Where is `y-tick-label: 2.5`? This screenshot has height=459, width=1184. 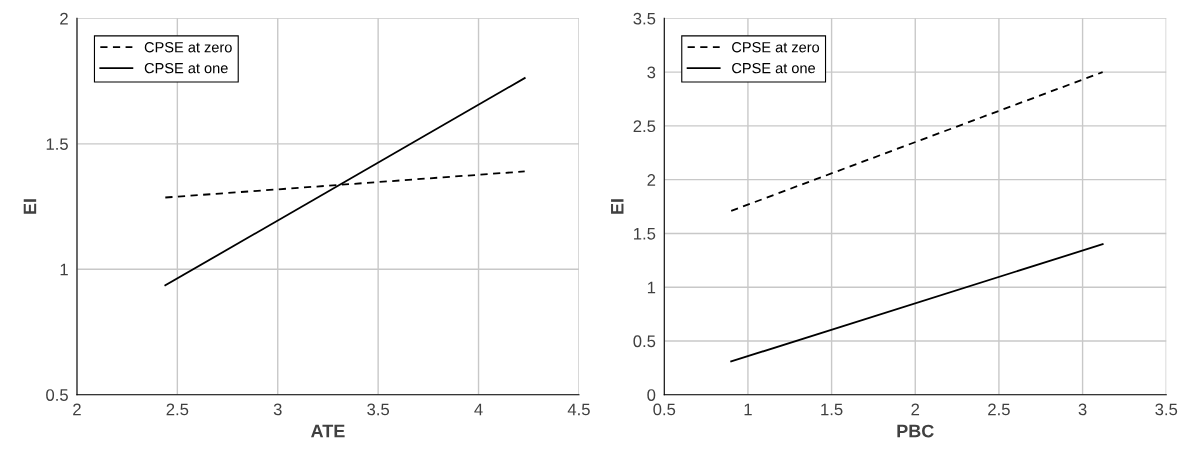
y-tick-label: 2.5 is located at coordinates (644, 126).